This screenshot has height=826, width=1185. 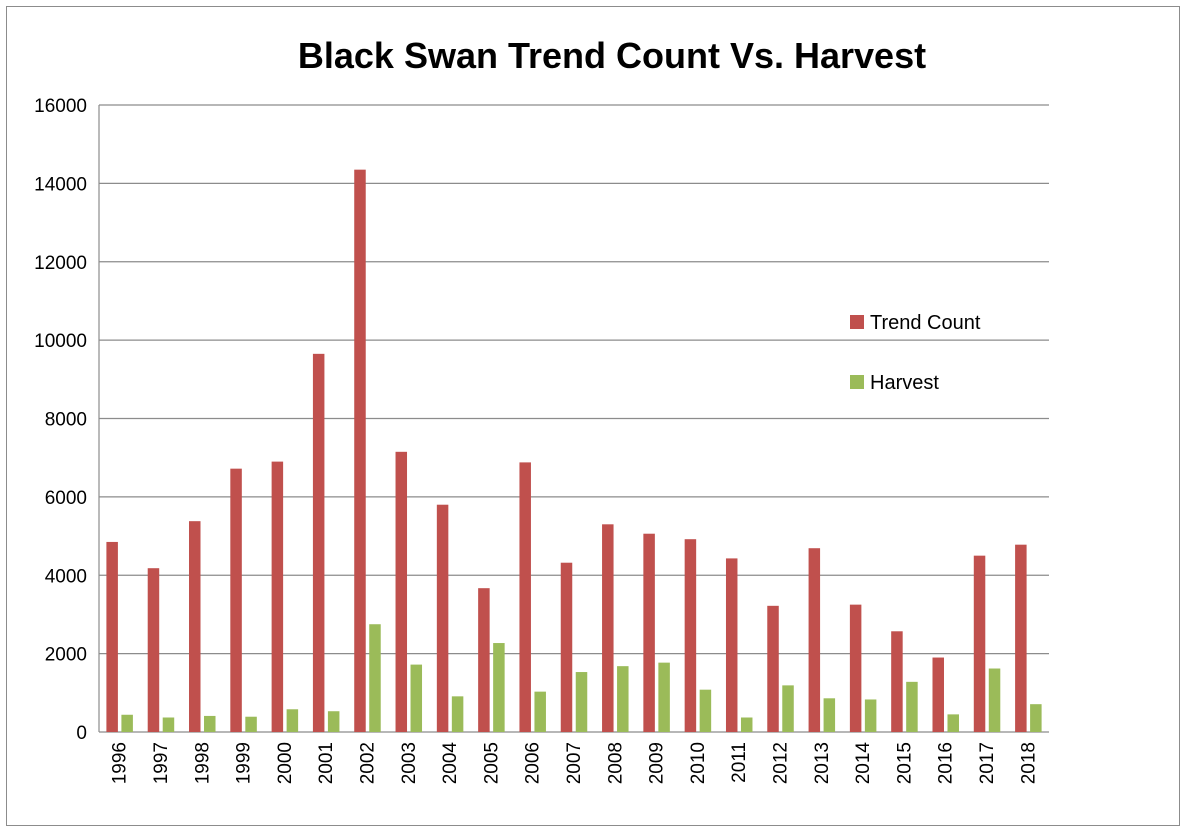 What do you see at coordinates (953, 723) in the screenshot?
I see `bar-harvest-2016` at bounding box center [953, 723].